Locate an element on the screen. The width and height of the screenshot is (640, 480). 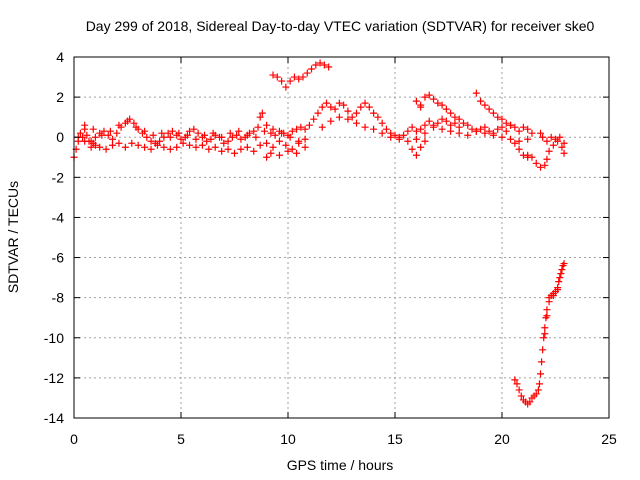
x-tick-label: 5 is located at coordinates (181, 439).